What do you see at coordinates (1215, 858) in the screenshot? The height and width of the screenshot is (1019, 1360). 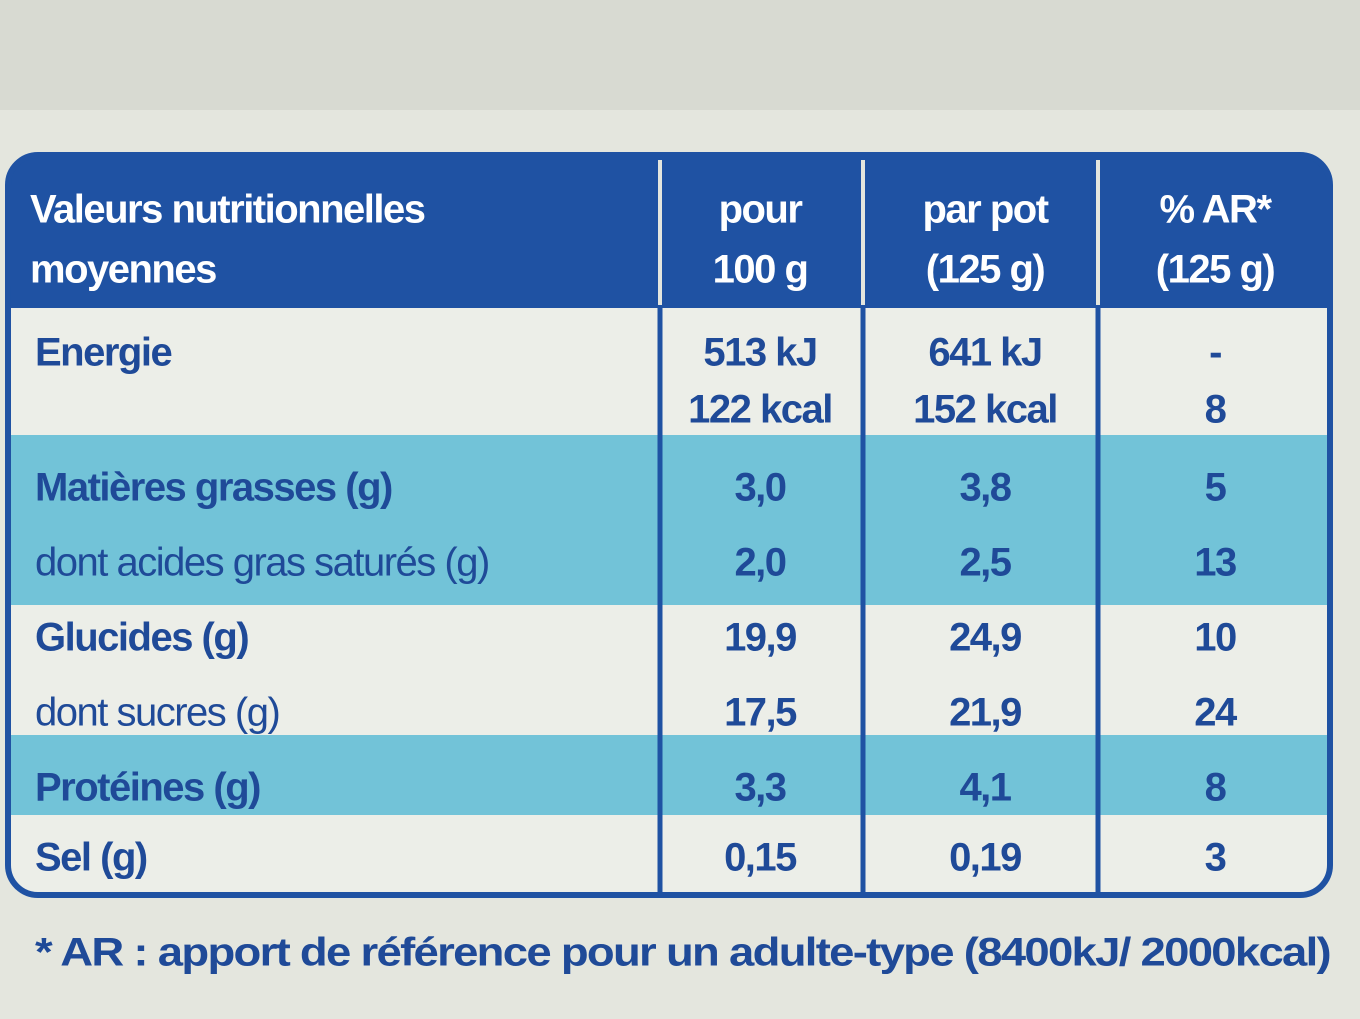 I see `cell: 3` at bounding box center [1215, 858].